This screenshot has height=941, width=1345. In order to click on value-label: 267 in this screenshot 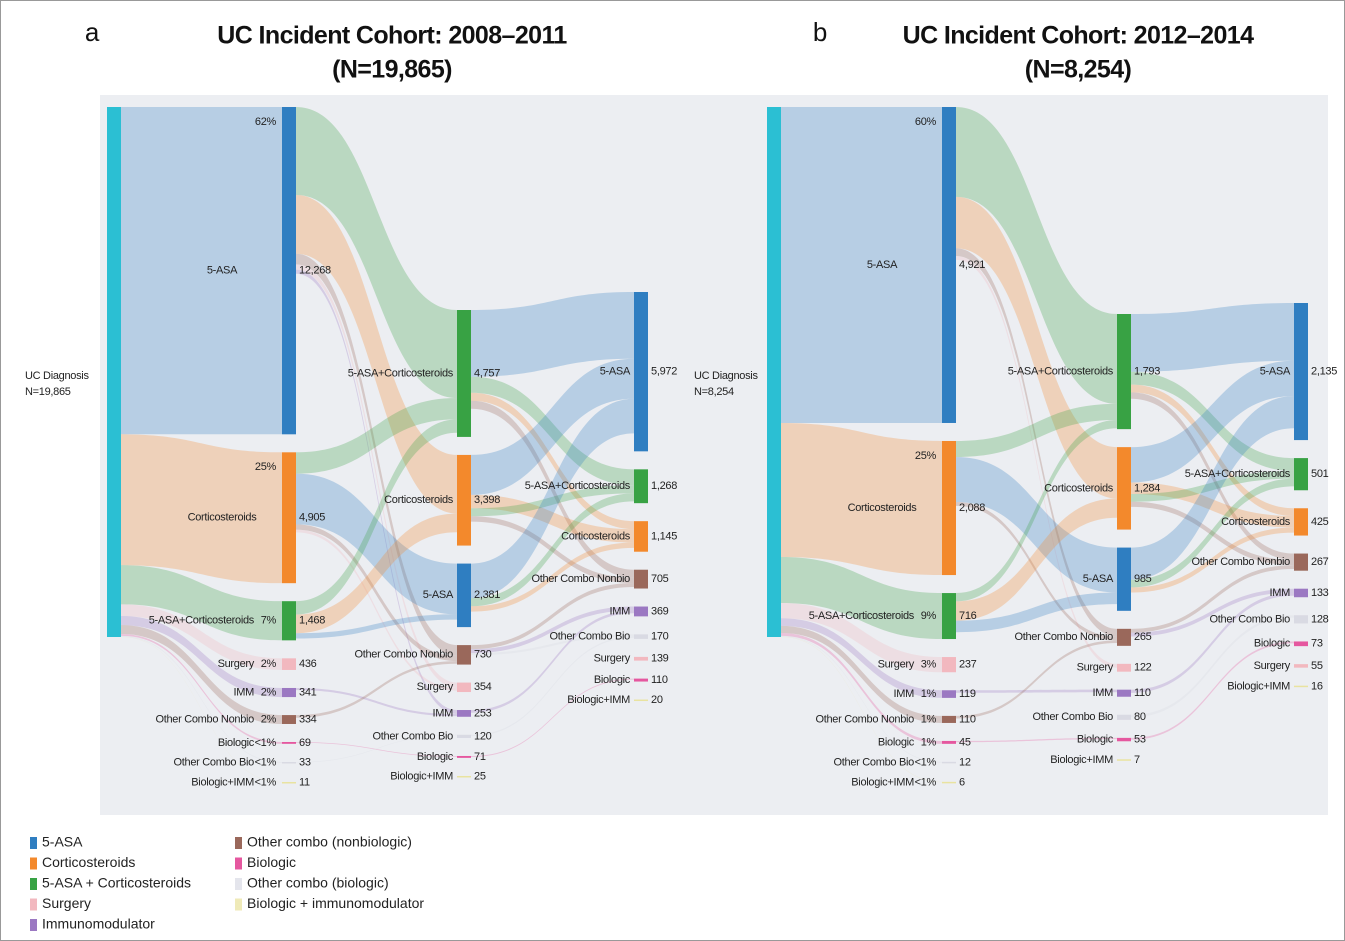, I will do `click(1320, 562)`.